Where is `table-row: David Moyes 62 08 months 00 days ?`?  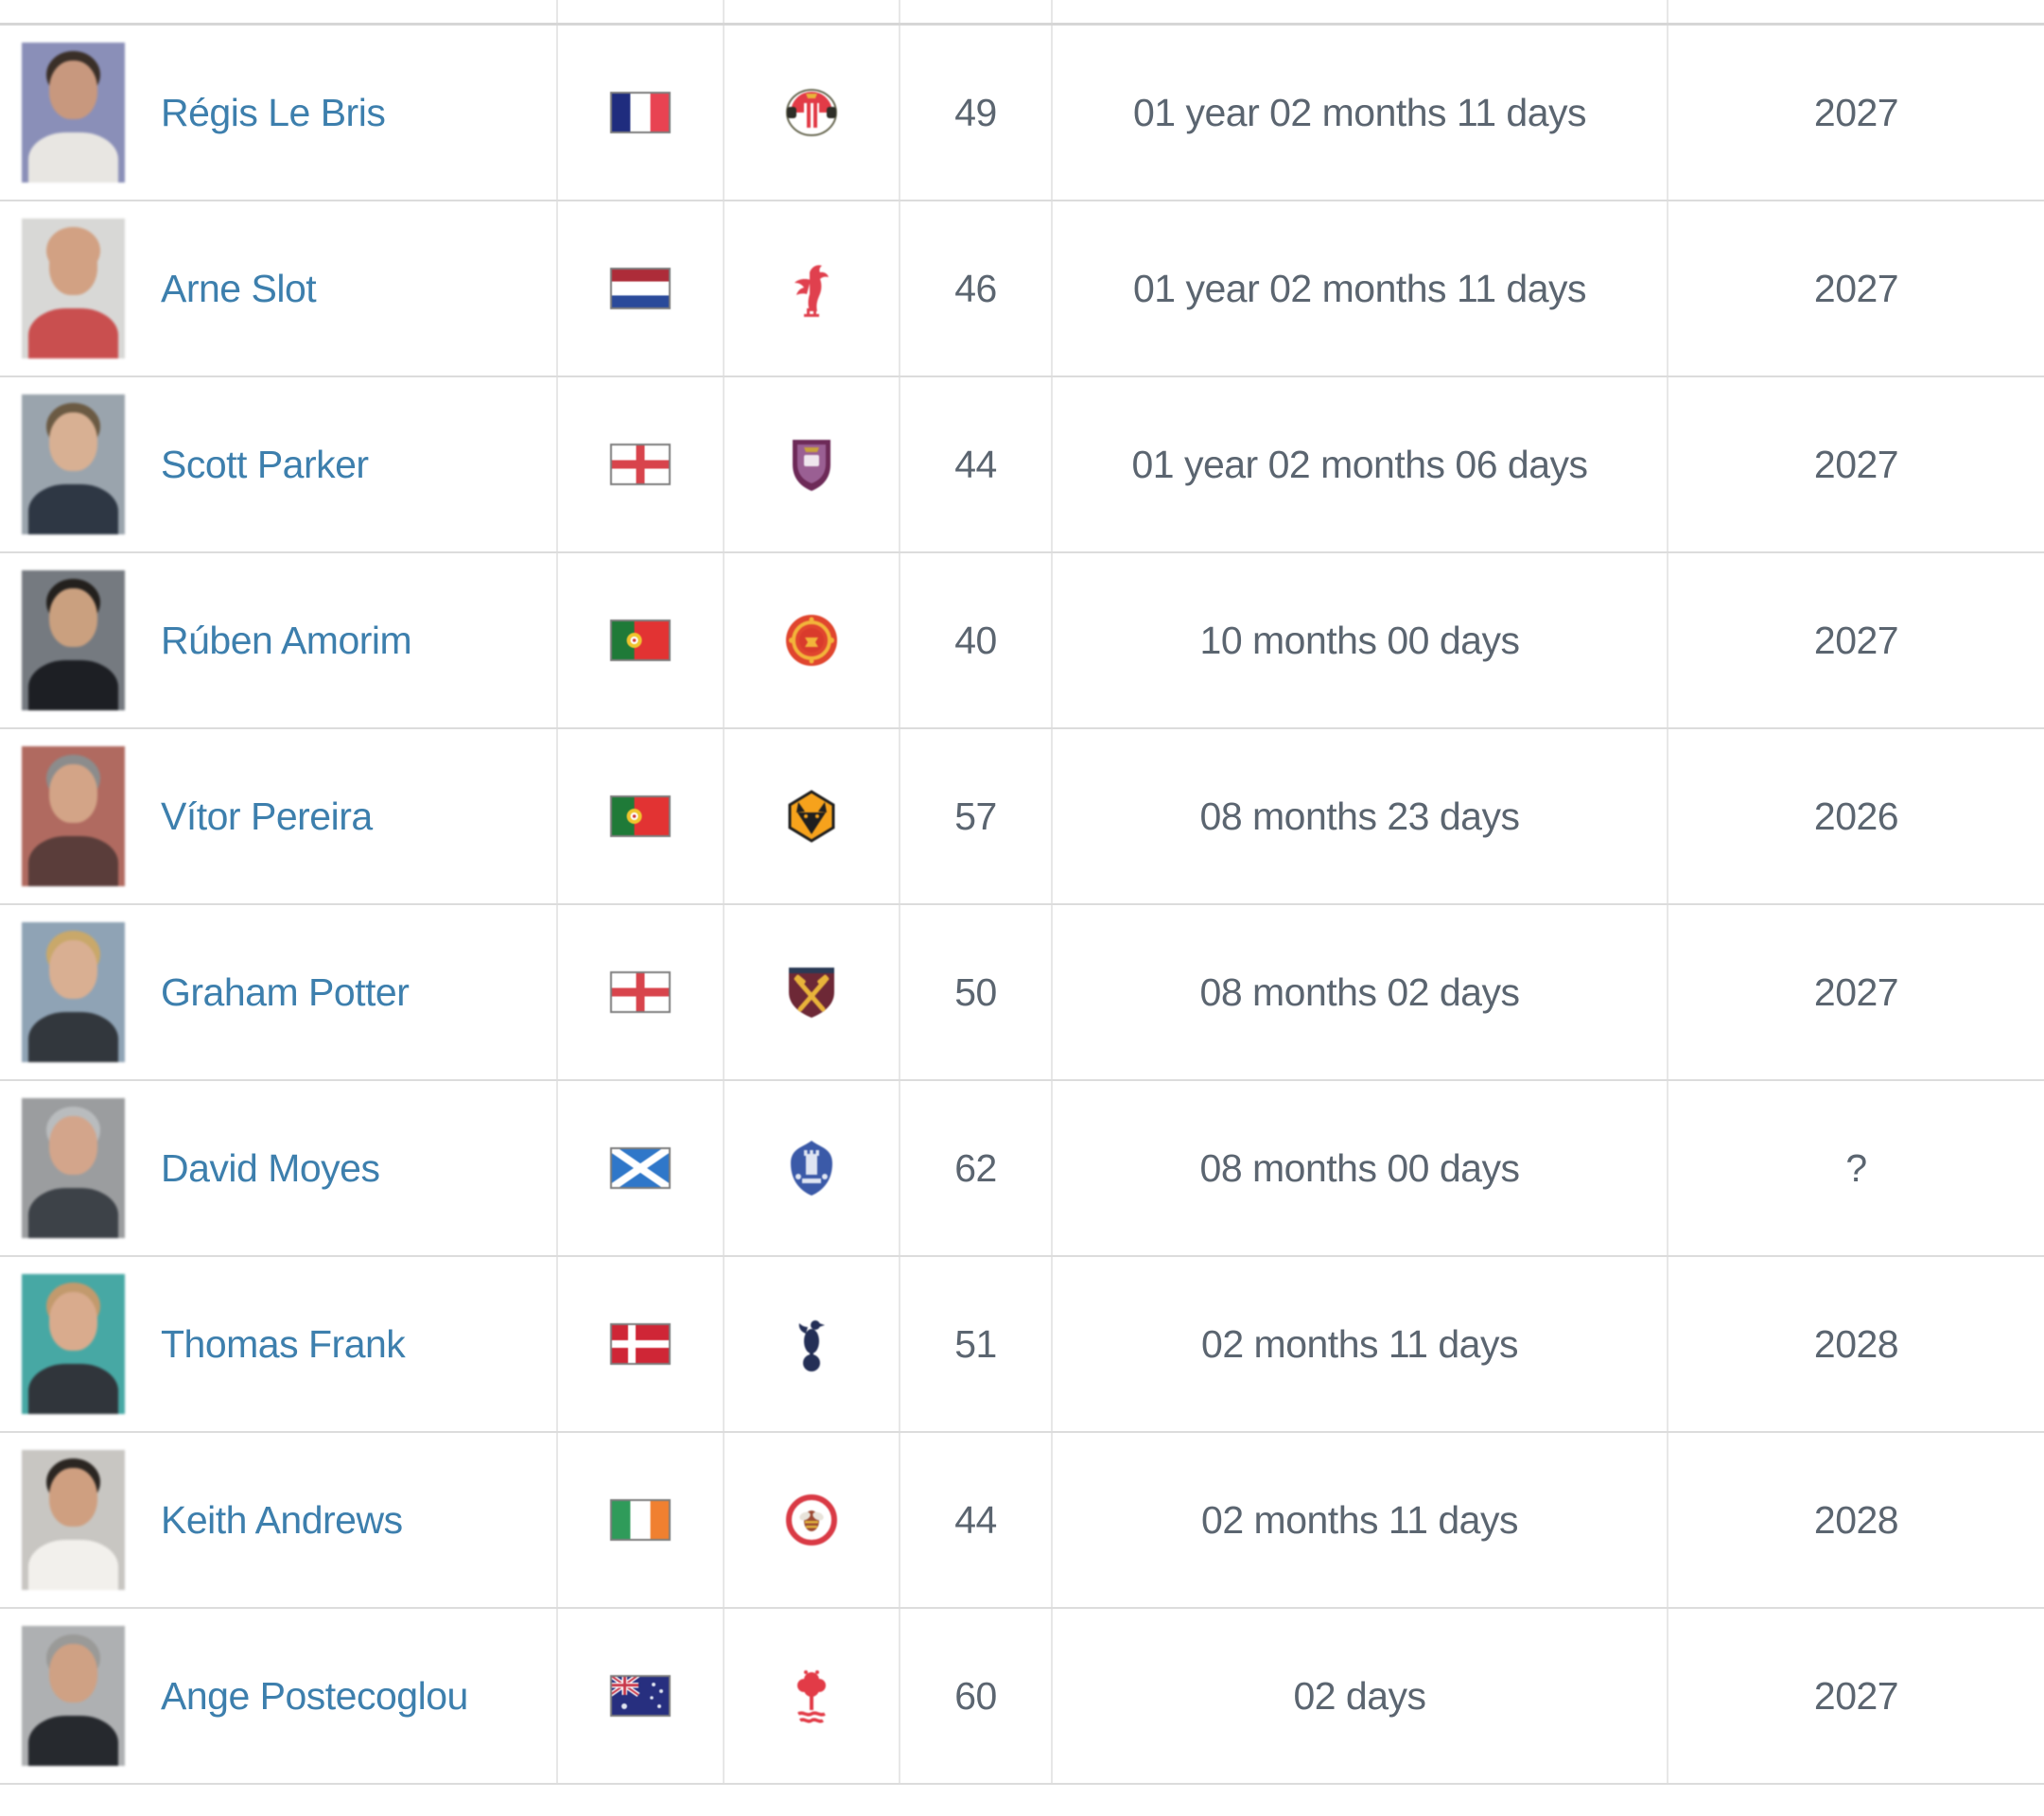
table-row: David Moyes 62 08 months 00 days ? is located at coordinates (1022, 1169).